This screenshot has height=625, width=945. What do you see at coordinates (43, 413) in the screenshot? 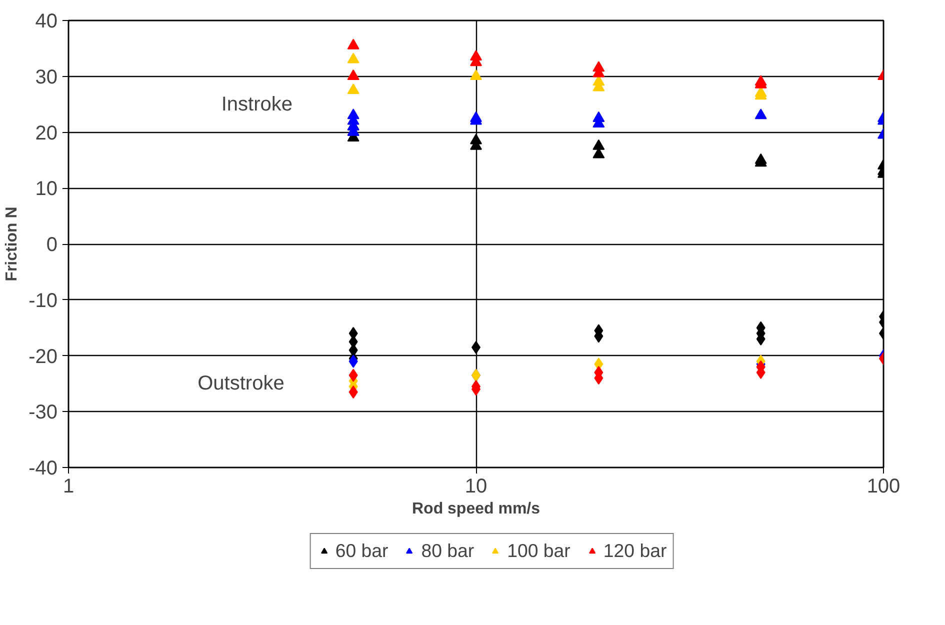
I see `y-tick-label: -30` at bounding box center [43, 413].